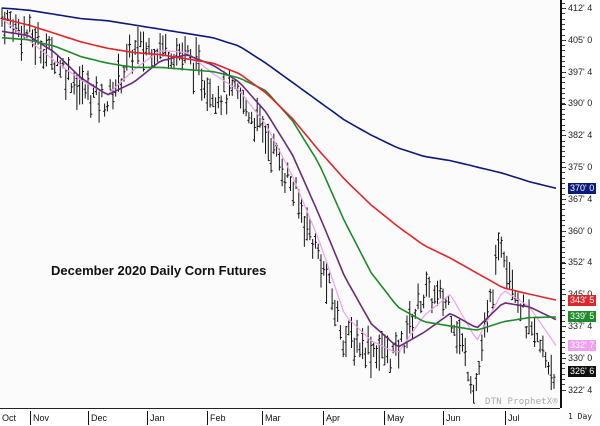 The image size is (600, 426). I want to click on x-month-label: Apr, so click(331, 418).